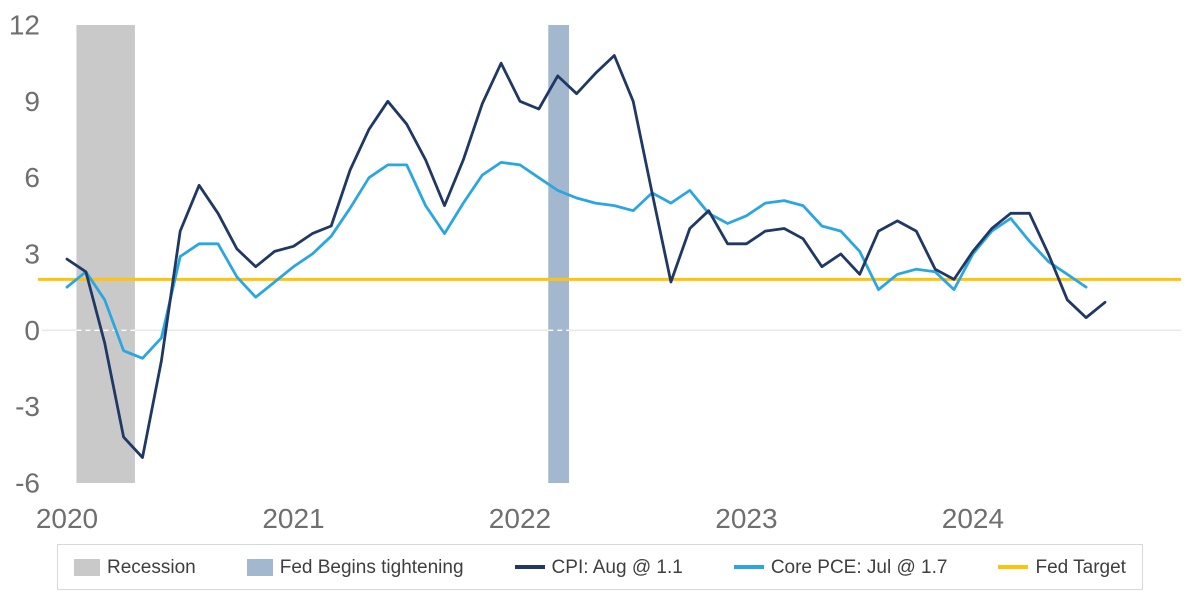 Image resolution: width=1200 pixels, height=600 pixels. Describe the element at coordinates (24, 25) in the screenshot. I see `y-tick-label: 12` at that location.